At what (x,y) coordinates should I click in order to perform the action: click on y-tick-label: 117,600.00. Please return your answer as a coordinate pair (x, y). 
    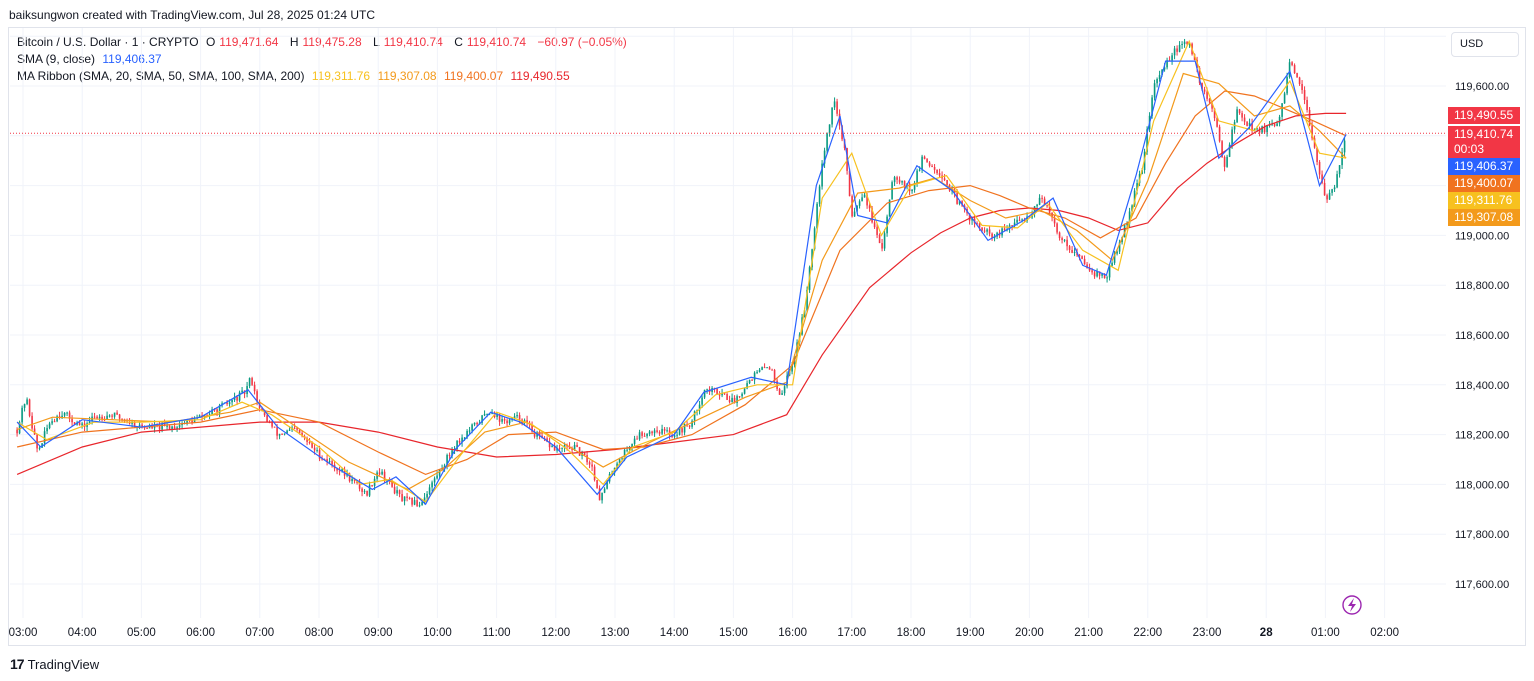
    Looking at the image, I should click on (1482, 585).